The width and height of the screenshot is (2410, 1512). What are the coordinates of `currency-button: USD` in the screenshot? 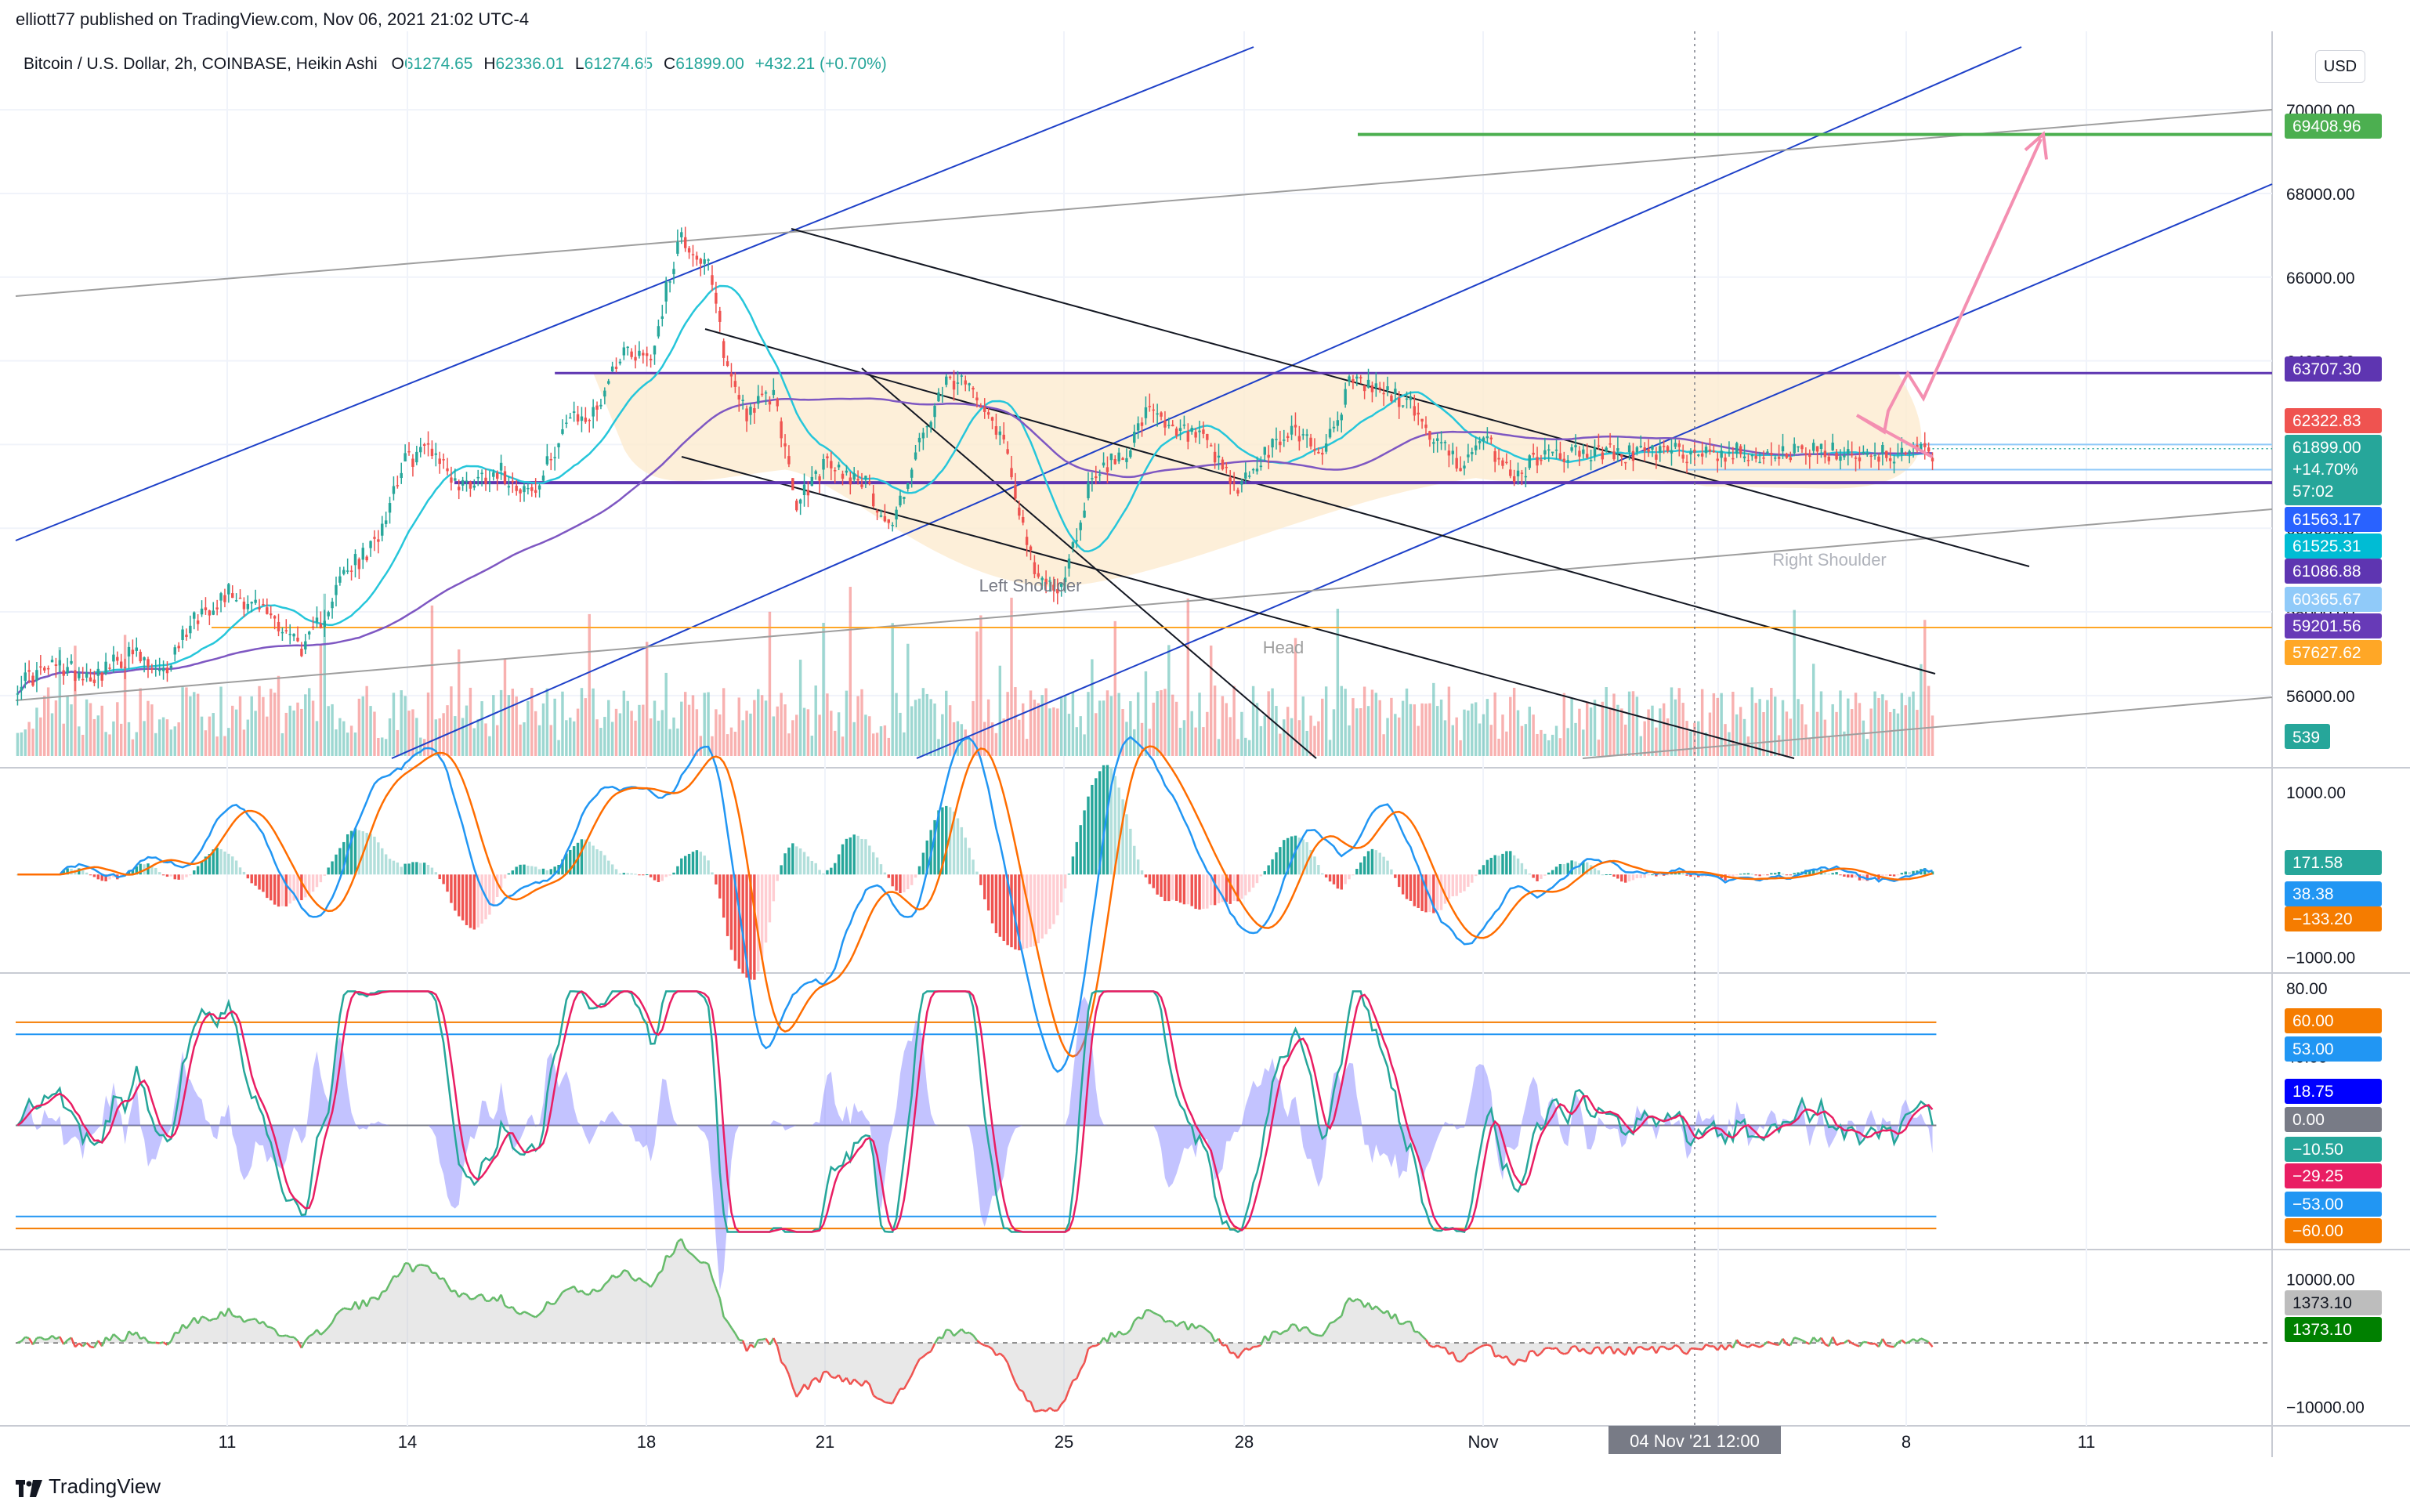 It's located at (2340, 67).